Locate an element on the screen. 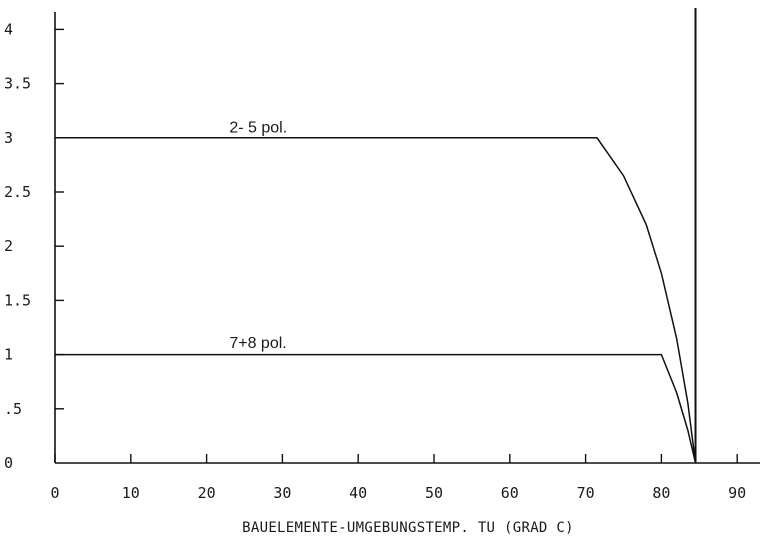 The height and width of the screenshot is (546, 764). y-tick-label: .5 is located at coordinates (13, 409).